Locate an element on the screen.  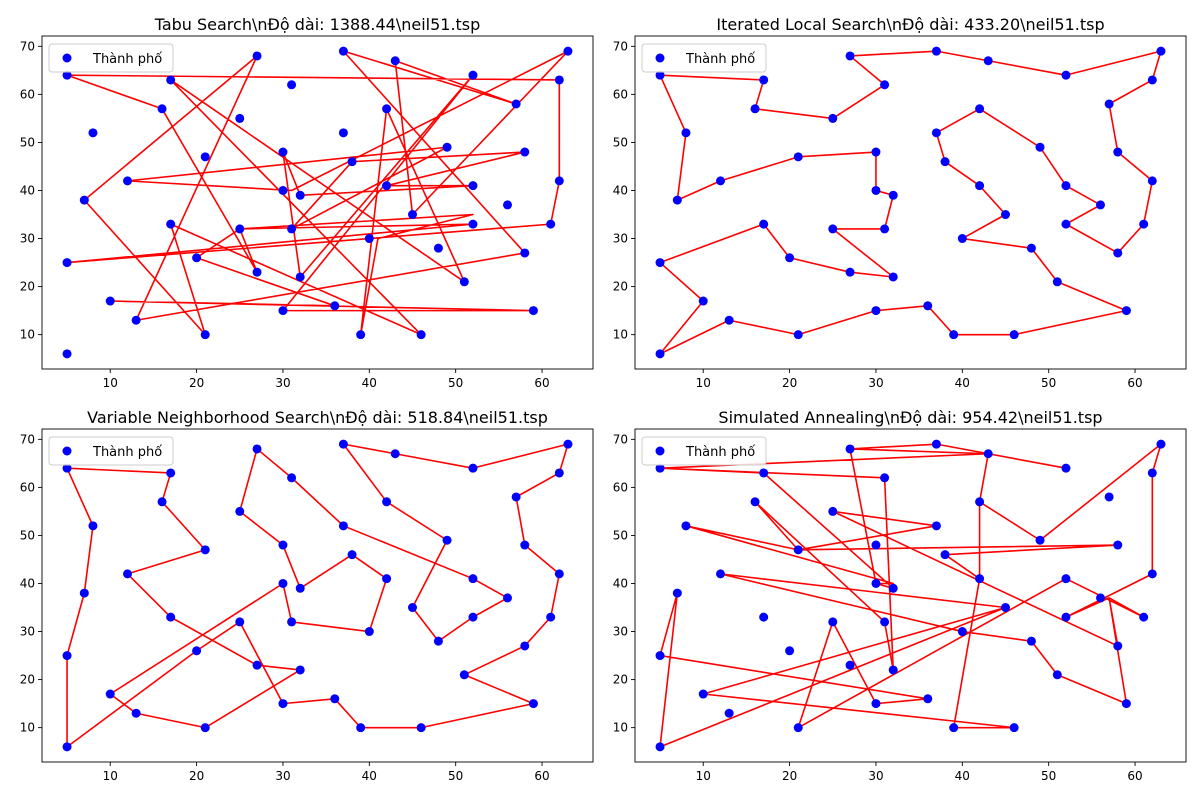
x-tick-label: 10 is located at coordinates (703, 383).